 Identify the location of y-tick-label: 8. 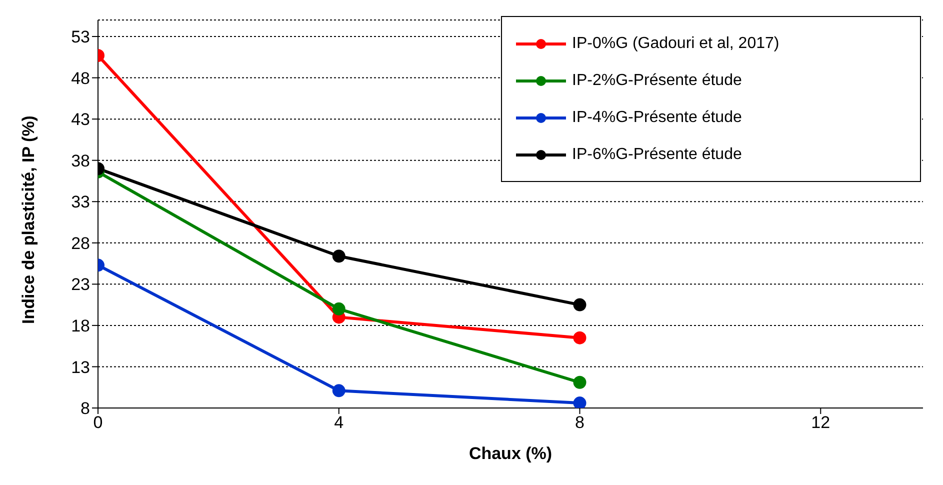
(85, 408).